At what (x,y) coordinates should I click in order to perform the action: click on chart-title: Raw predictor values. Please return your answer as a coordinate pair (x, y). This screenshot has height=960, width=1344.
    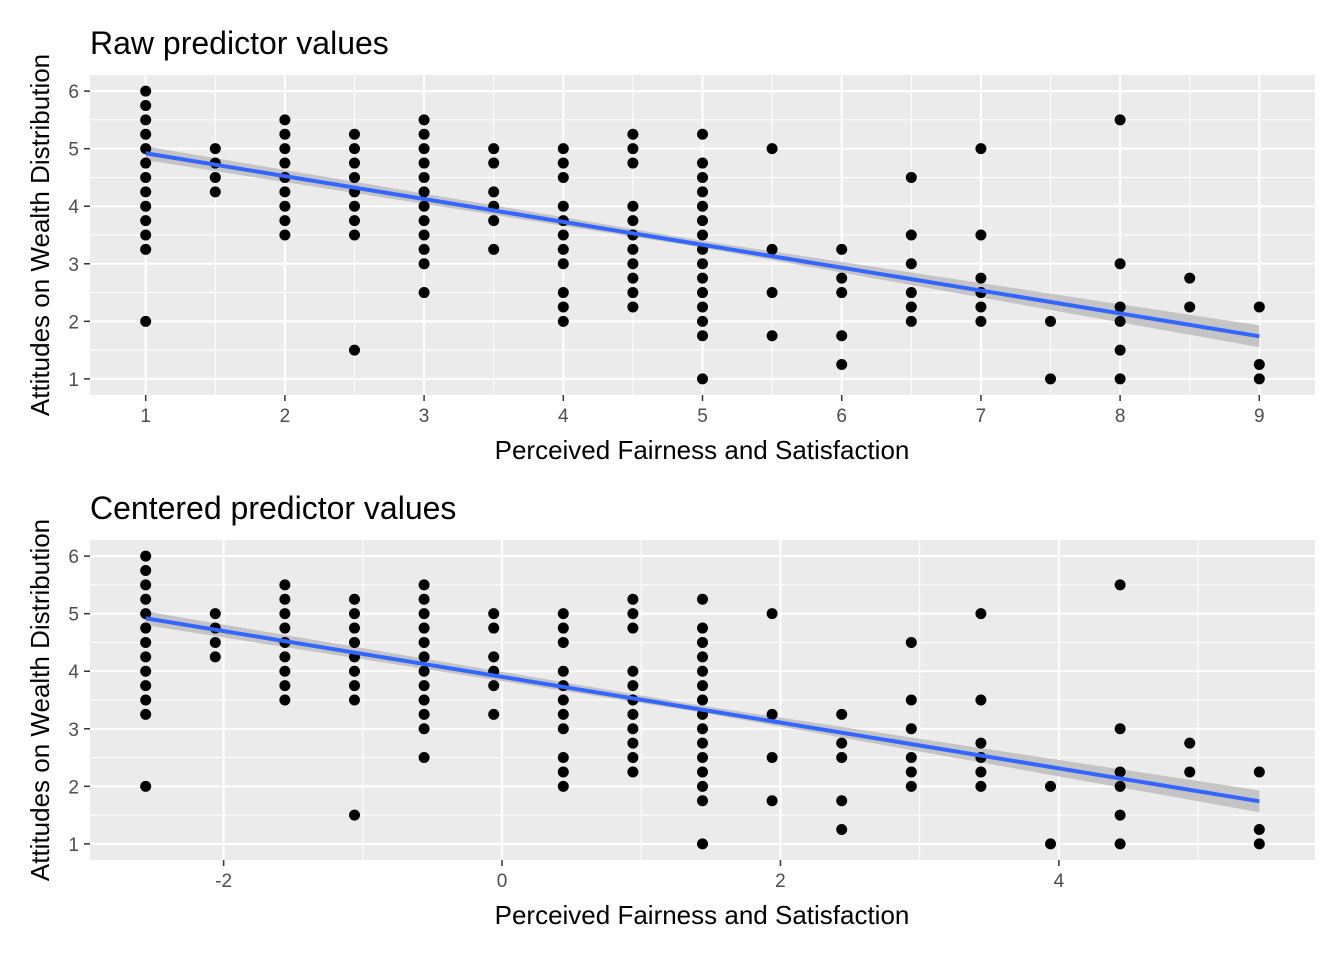
    Looking at the image, I should click on (239, 43).